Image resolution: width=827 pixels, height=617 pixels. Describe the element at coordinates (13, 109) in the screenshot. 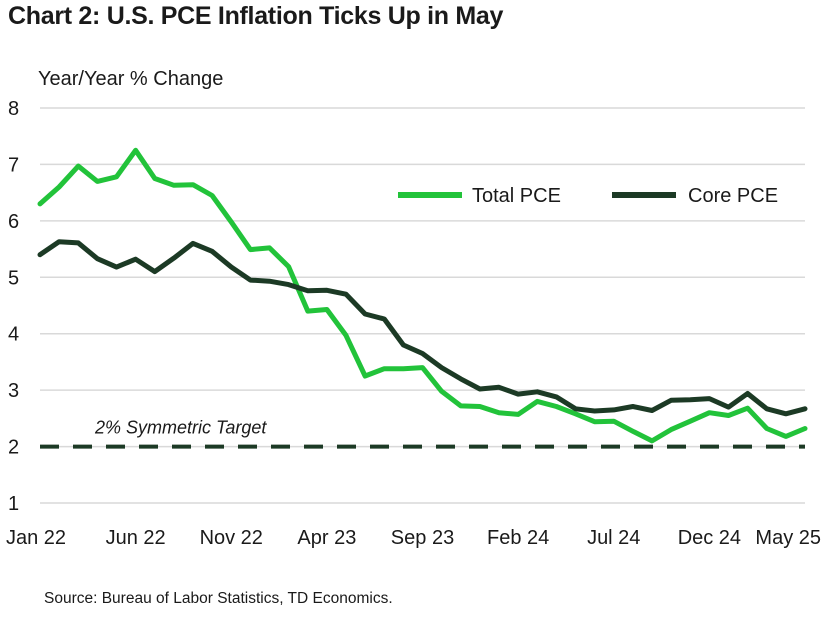

I see `y-tick-label-8: 8` at that location.